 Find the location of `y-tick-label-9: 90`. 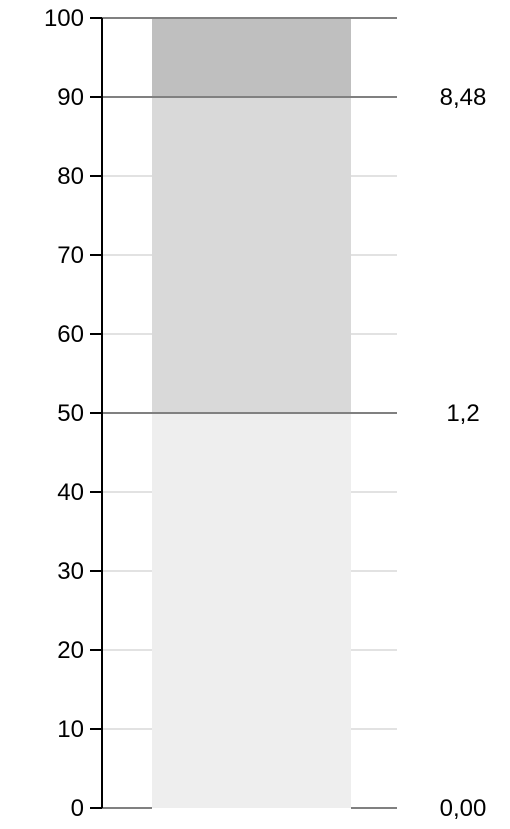

y-tick-label-9: 90 is located at coordinates (70, 97).